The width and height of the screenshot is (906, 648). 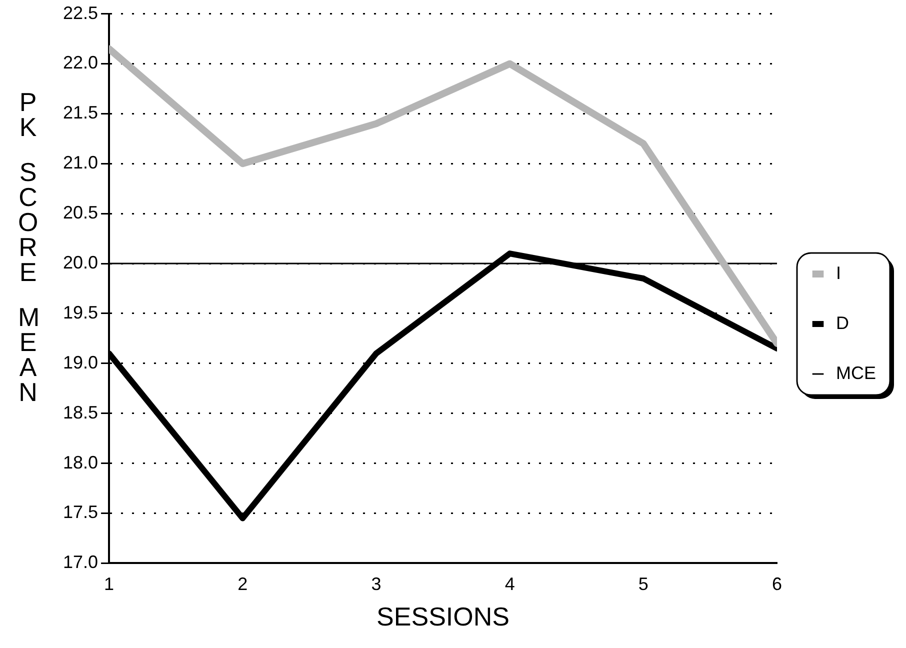 What do you see at coordinates (29, 247) in the screenshot?
I see `text: PK SCORE MEAN` at bounding box center [29, 247].